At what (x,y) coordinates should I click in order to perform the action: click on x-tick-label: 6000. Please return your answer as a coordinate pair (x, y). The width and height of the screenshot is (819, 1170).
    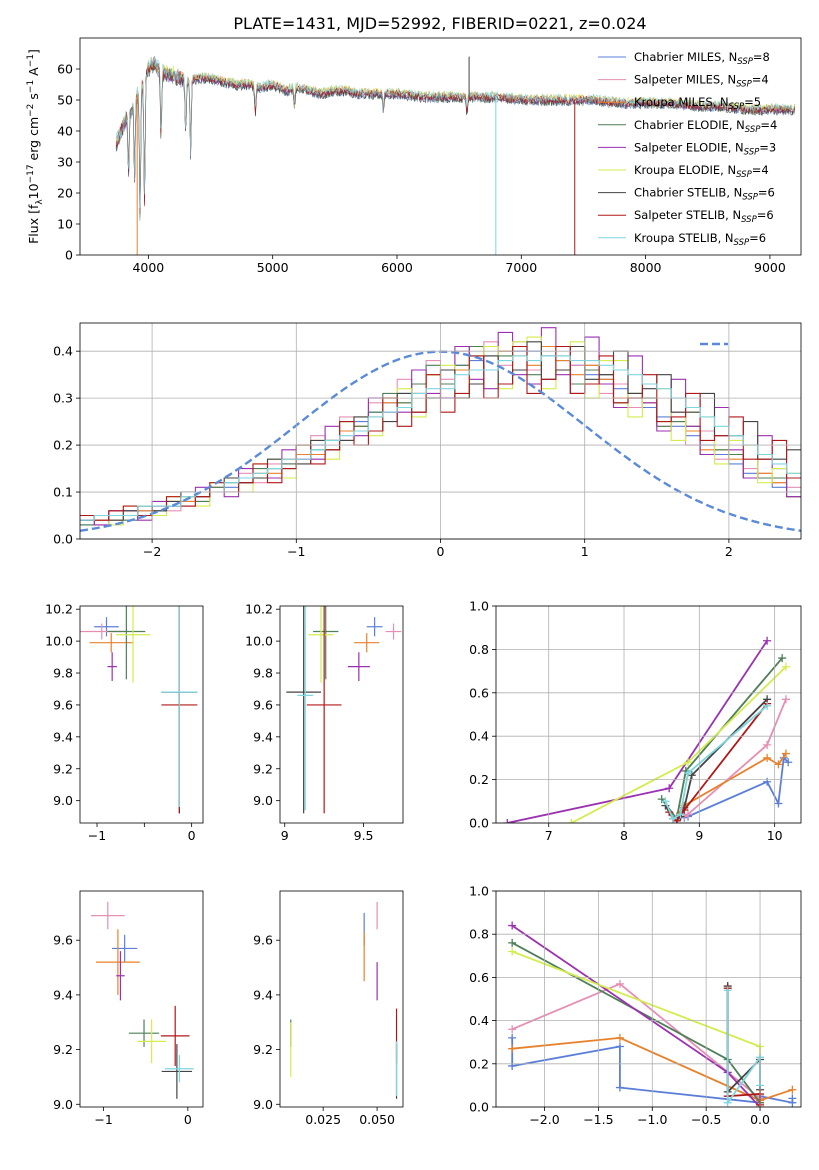
    Looking at the image, I should click on (397, 267).